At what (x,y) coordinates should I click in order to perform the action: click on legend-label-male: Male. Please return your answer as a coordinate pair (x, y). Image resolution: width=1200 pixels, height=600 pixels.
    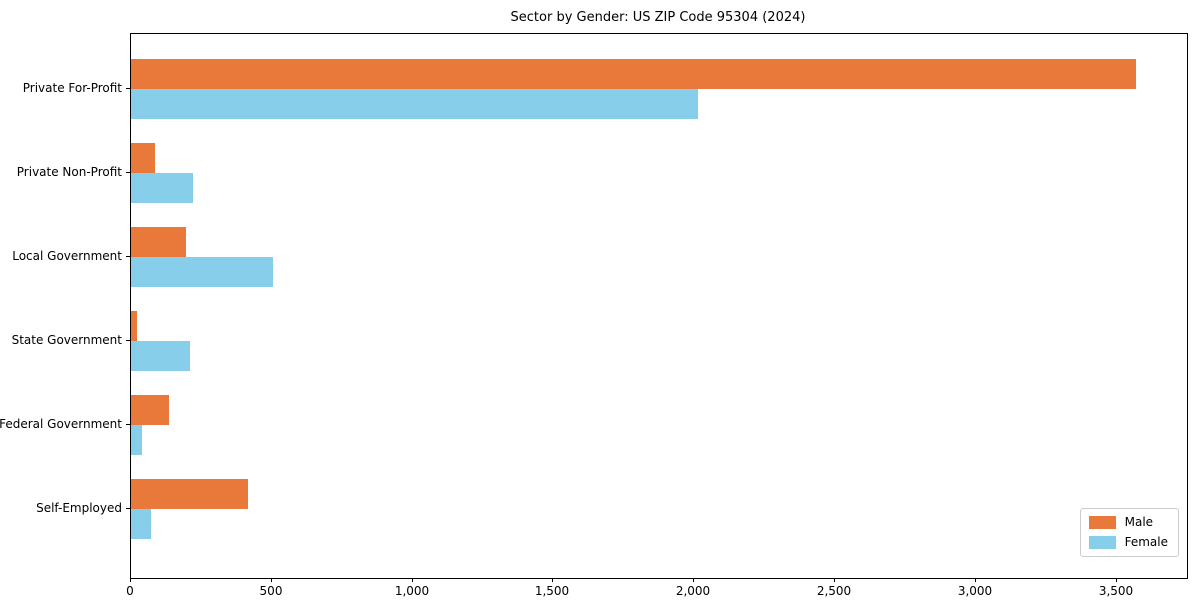
    Looking at the image, I should click on (1139, 522).